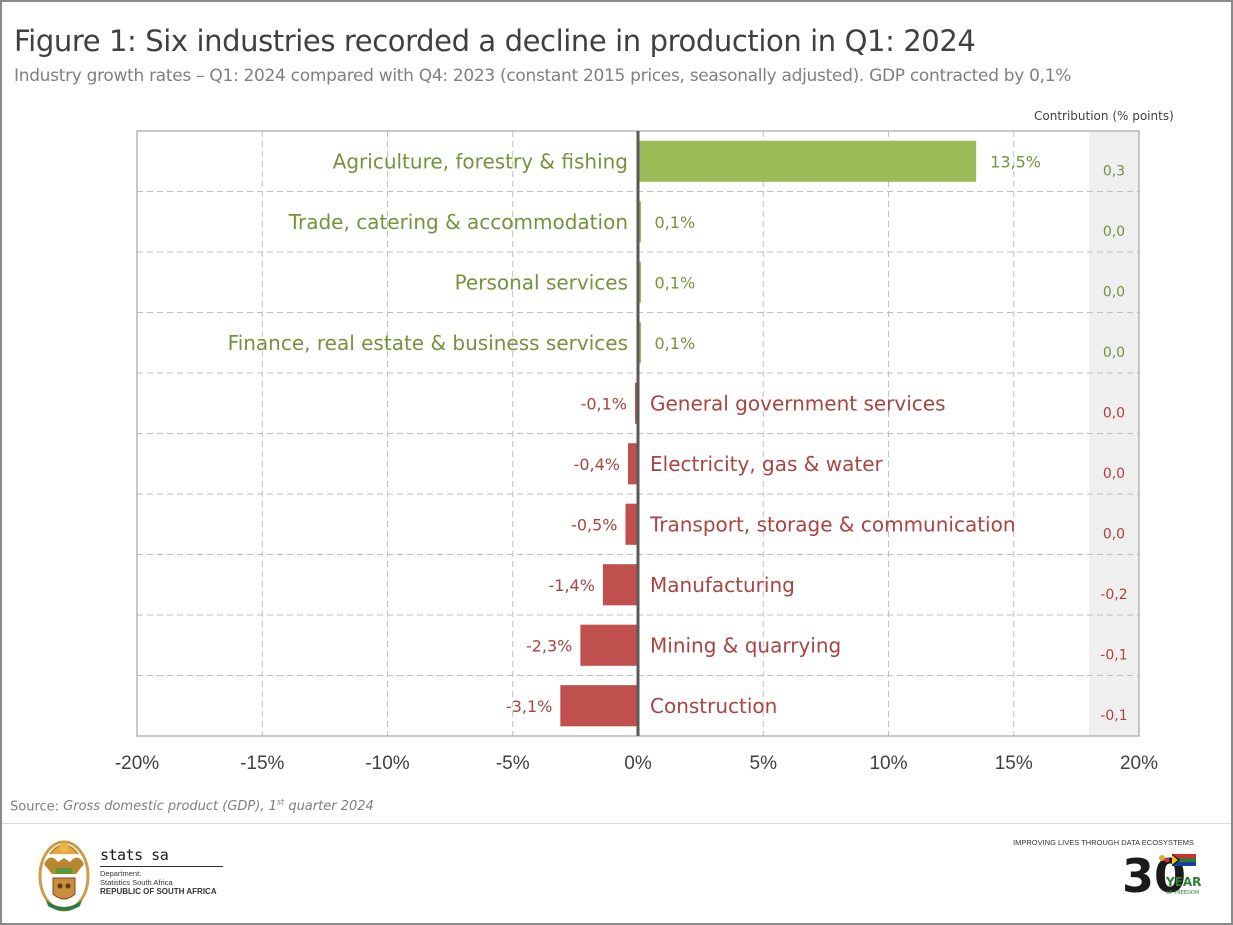  What do you see at coordinates (722, 585) in the screenshot?
I see `category-label: Manufacturing` at bounding box center [722, 585].